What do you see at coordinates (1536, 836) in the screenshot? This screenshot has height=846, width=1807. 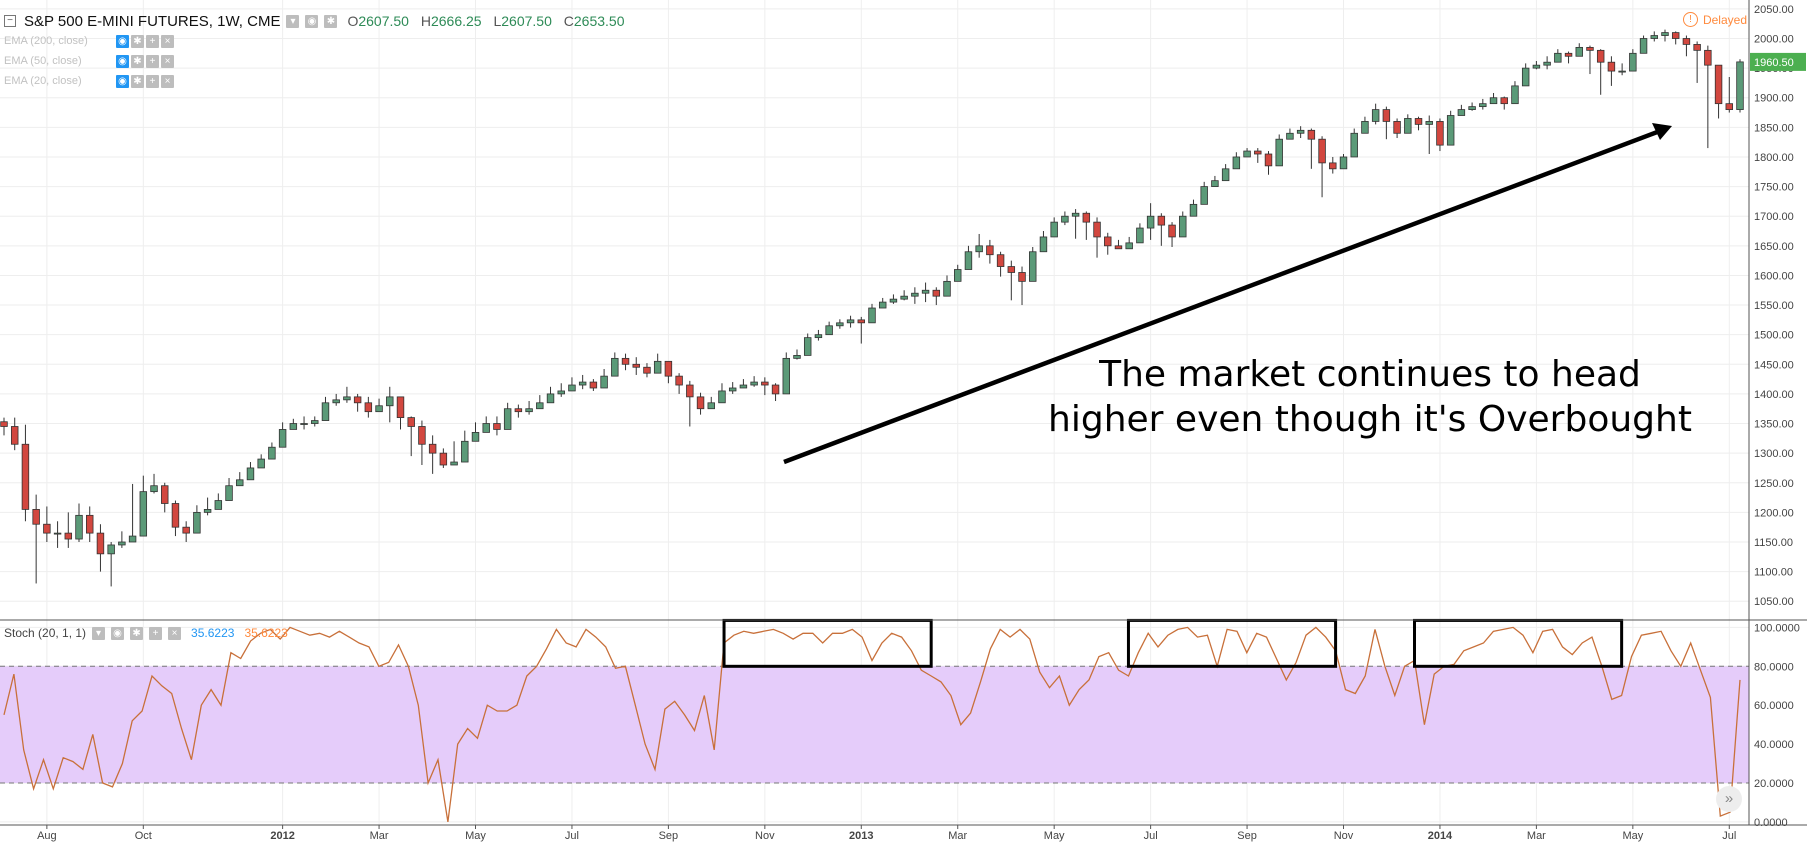 I see `x-tick-label: Mar` at bounding box center [1536, 836].